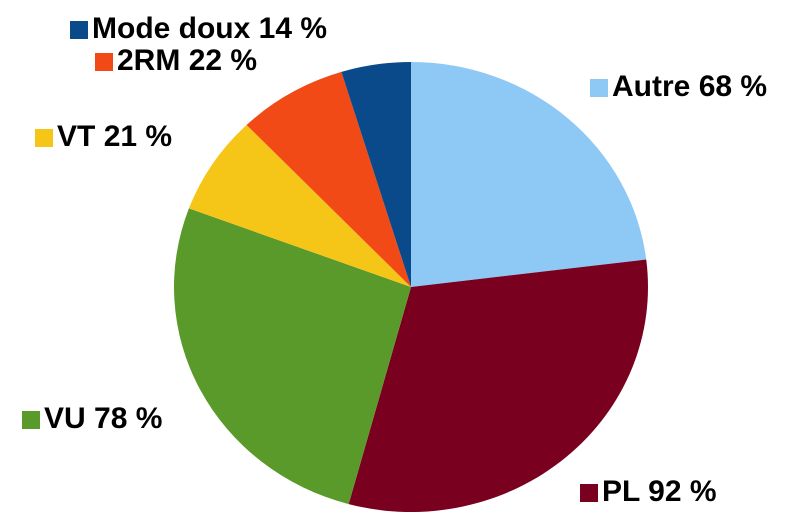  What do you see at coordinates (223, 60) in the screenshot?
I see `label-value: 22 %` at bounding box center [223, 60].